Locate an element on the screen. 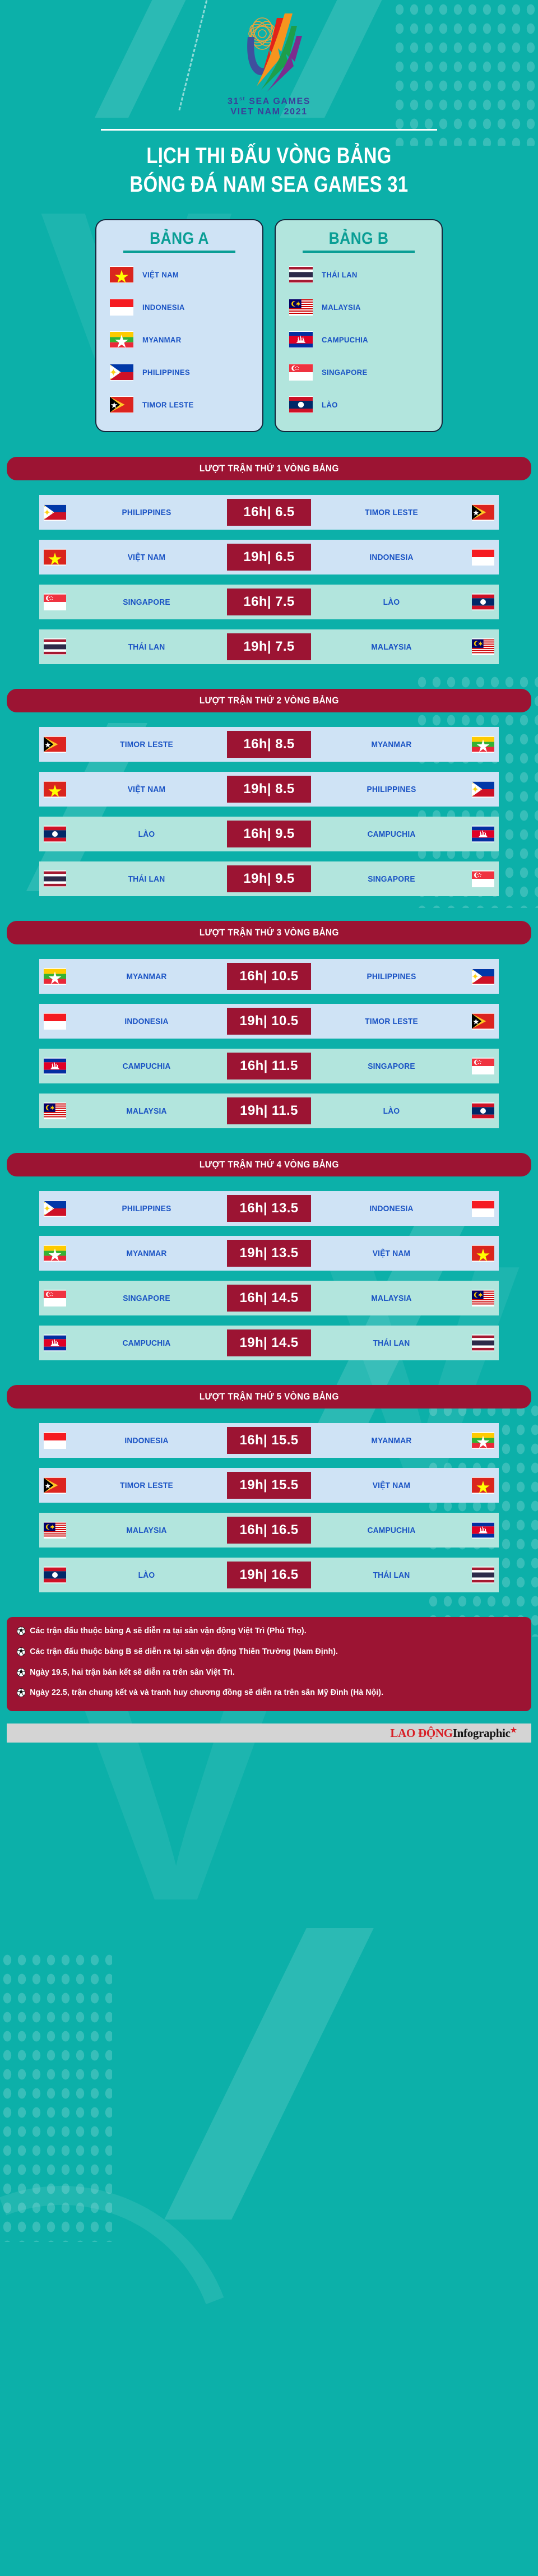  brand-footer: LAO ĐỘNGInfographic★ is located at coordinates (269, 1733).